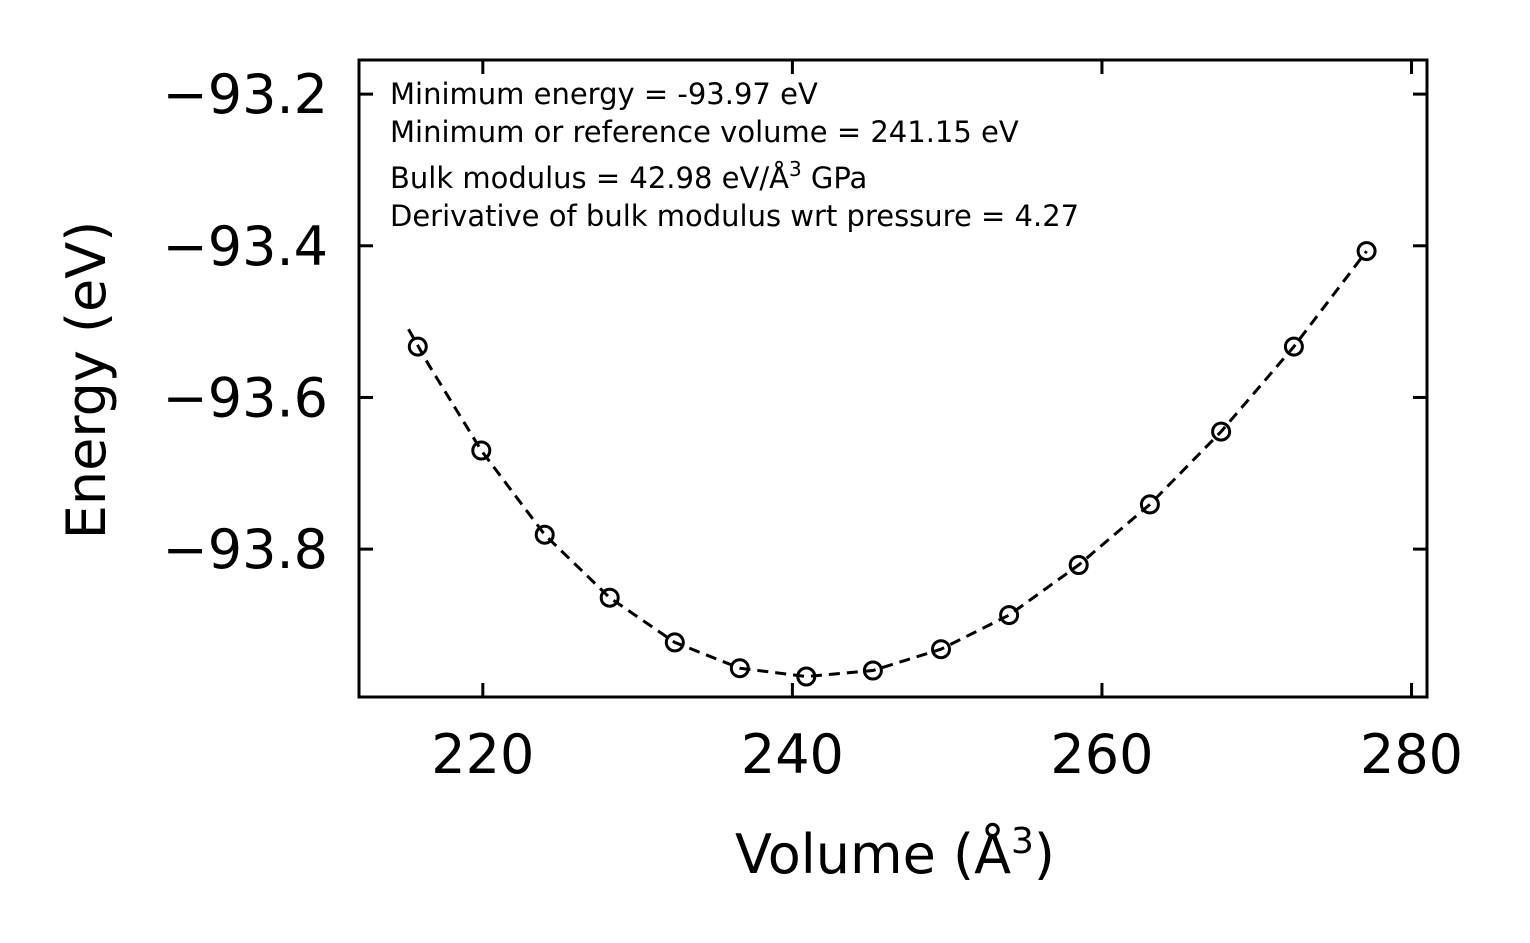 The height and width of the screenshot is (943, 1530). I want to click on x-axis-label: Volume (Å3), so click(895, 853).